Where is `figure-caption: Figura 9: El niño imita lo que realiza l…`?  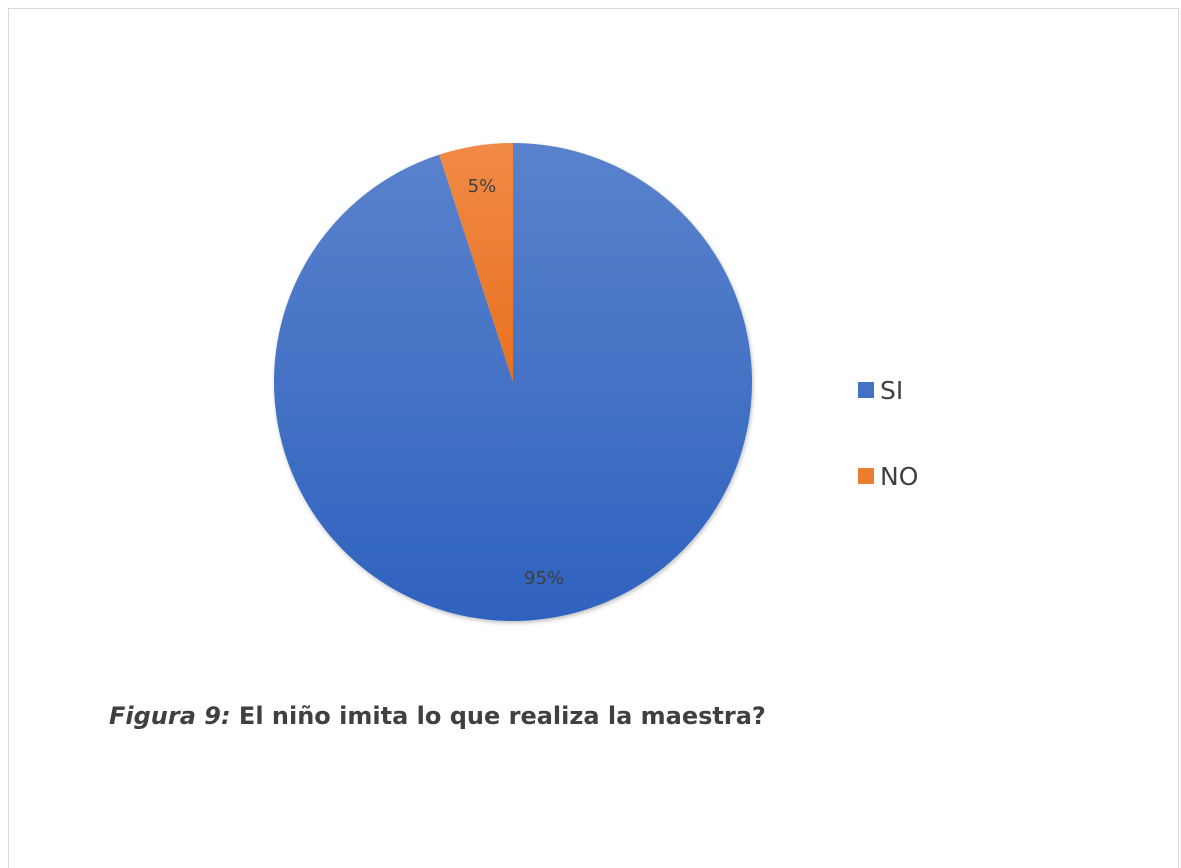
figure-caption: Figura 9: El niño imita lo que realiza l… is located at coordinates (437, 716).